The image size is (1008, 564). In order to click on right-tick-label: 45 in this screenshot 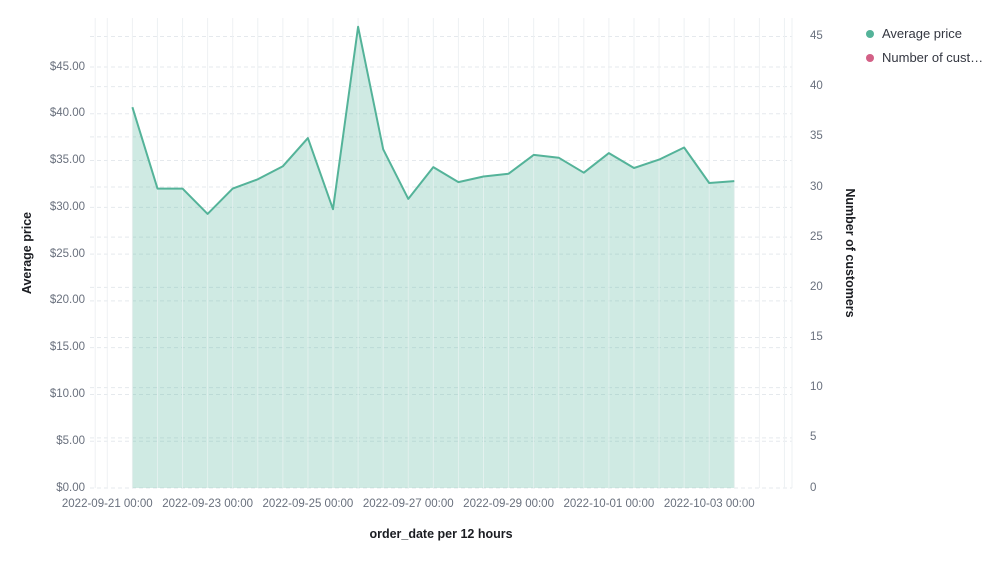, I will do `click(816, 36)`.